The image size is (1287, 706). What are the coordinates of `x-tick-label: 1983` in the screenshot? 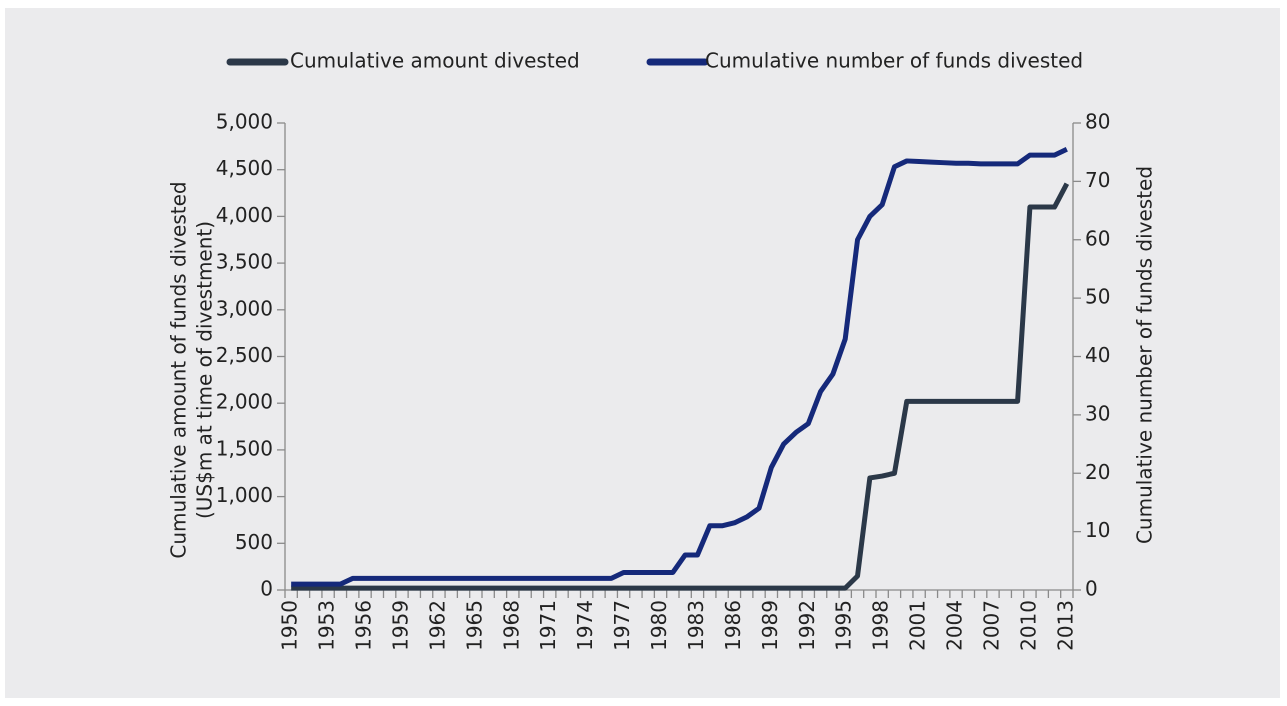 It's located at (696, 625).